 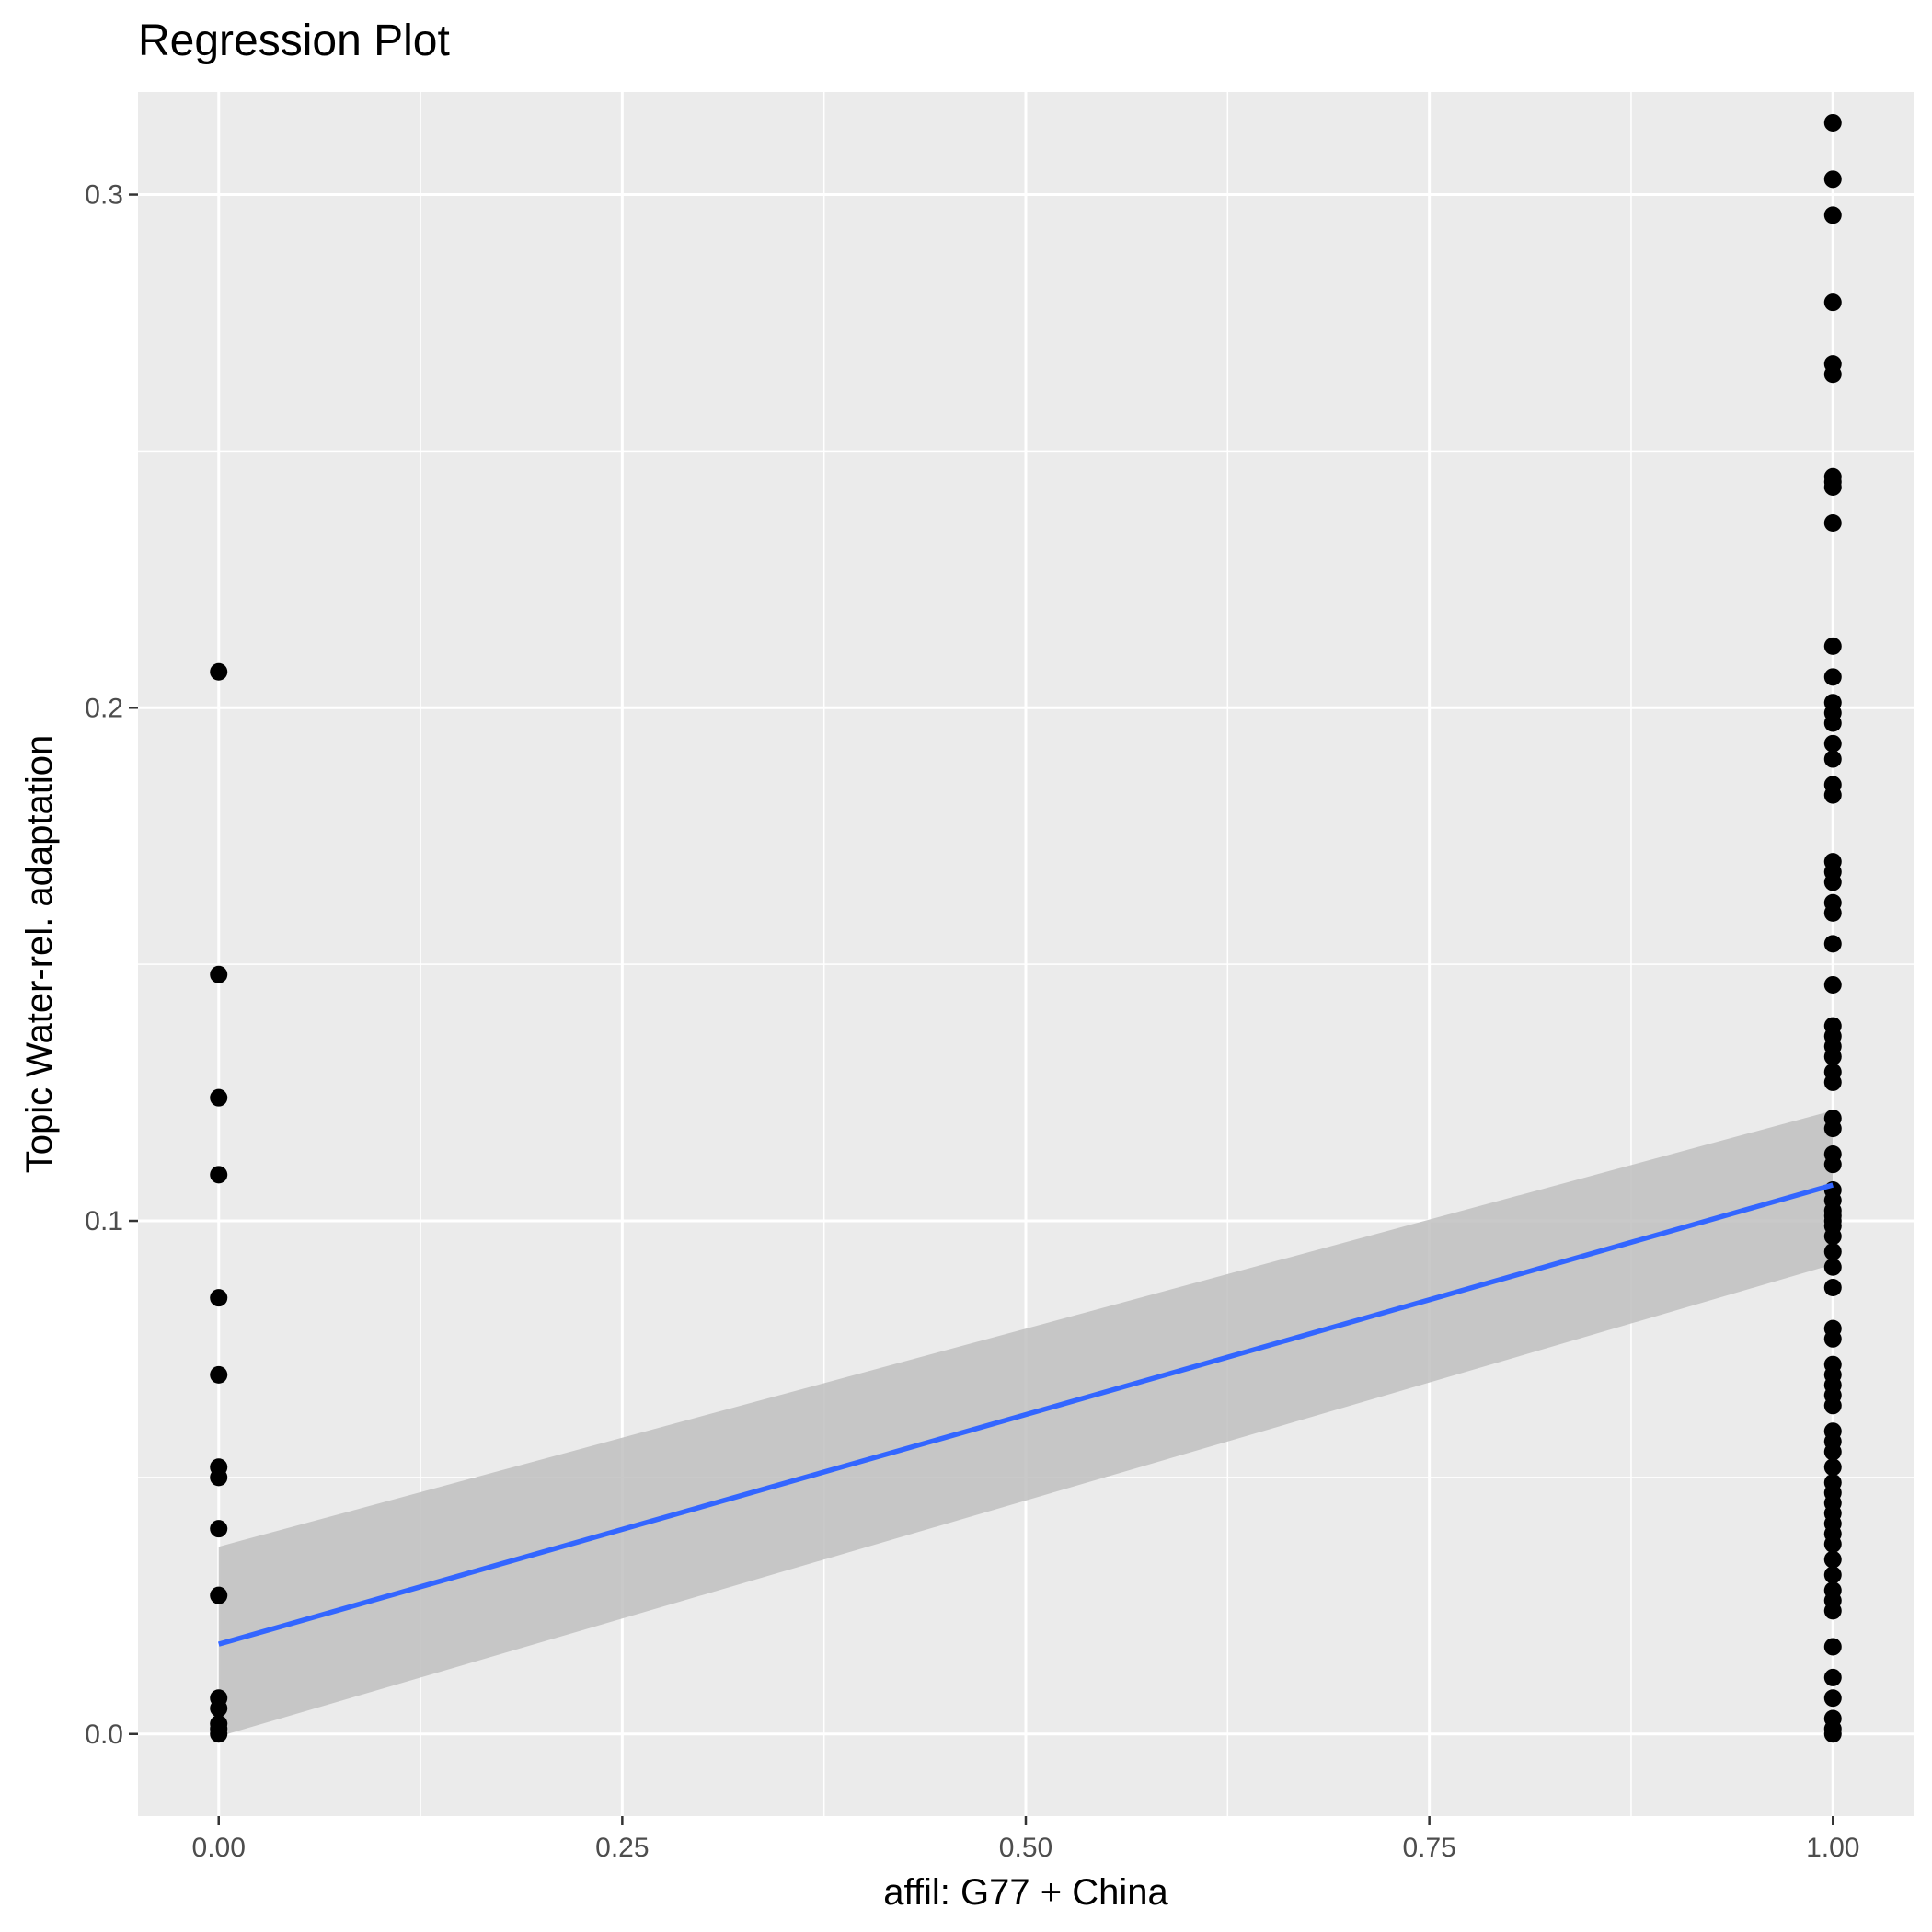 What do you see at coordinates (1025, 1848) in the screenshot?
I see `x-tick-label: 0.50` at bounding box center [1025, 1848].